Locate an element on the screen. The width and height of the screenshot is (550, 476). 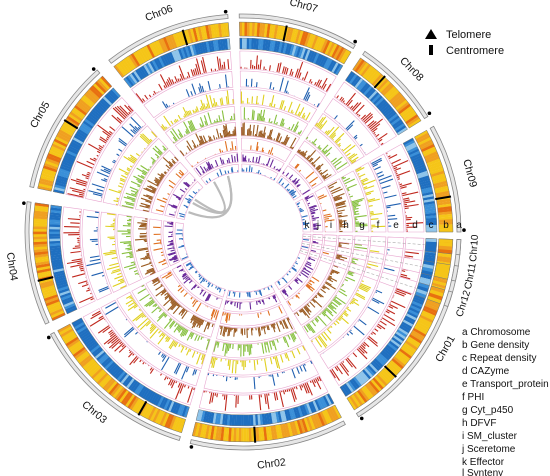
centromere-label: Centromere is located at coordinates (475, 51).